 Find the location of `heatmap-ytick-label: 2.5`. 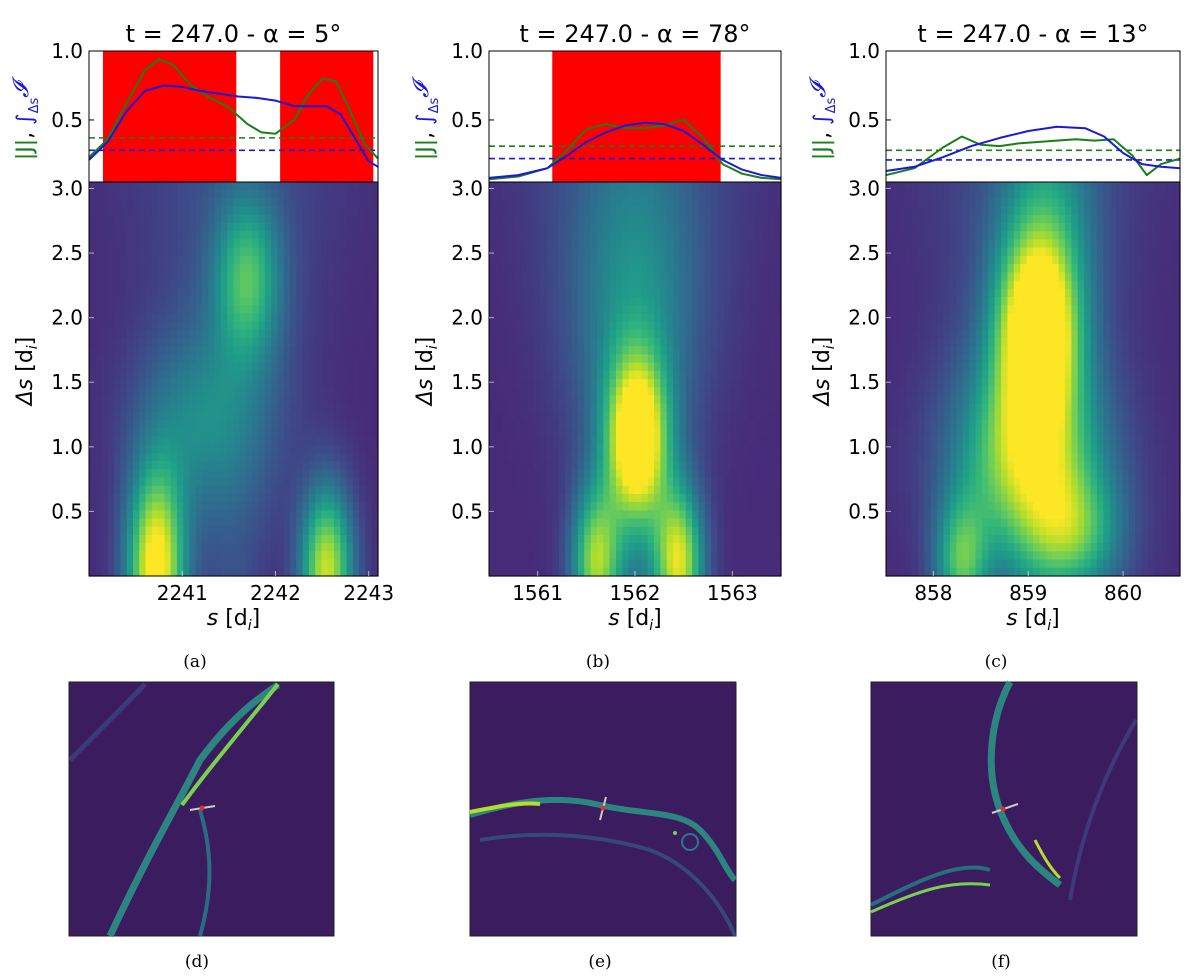

heatmap-ytick-label: 2.5 is located at coordinates (467, 253).